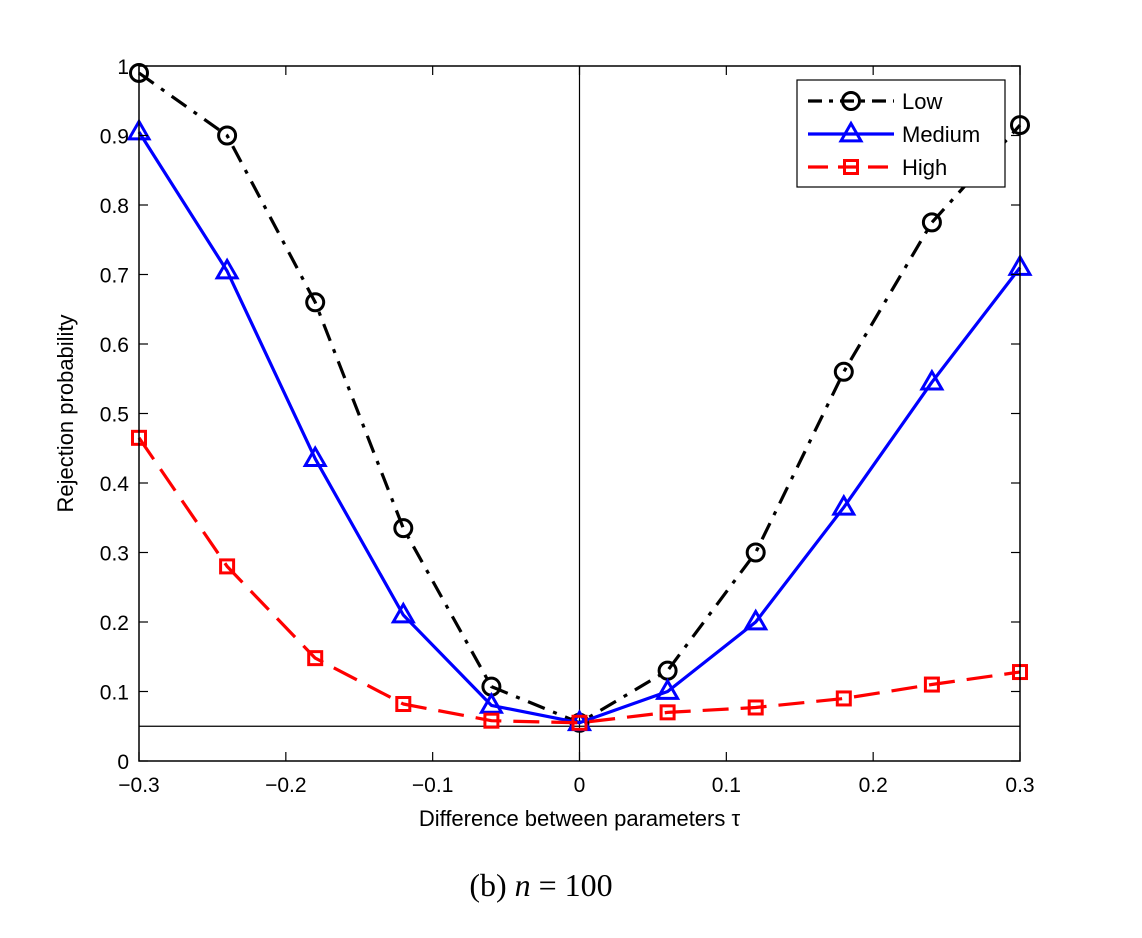 The height and width of the screenshot is (938, 1142). What do you see at coordinates (123, 762) in the screenshot?
I see `y-tick-label: 0` at bounding box center [123, 762].